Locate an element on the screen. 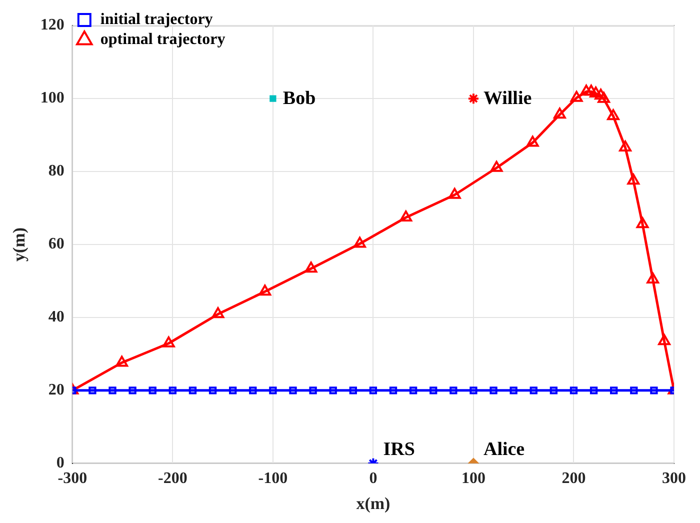 This screenshot has height=523, width=700. x-tick-label: 0 is located at coordinates (373, 479).